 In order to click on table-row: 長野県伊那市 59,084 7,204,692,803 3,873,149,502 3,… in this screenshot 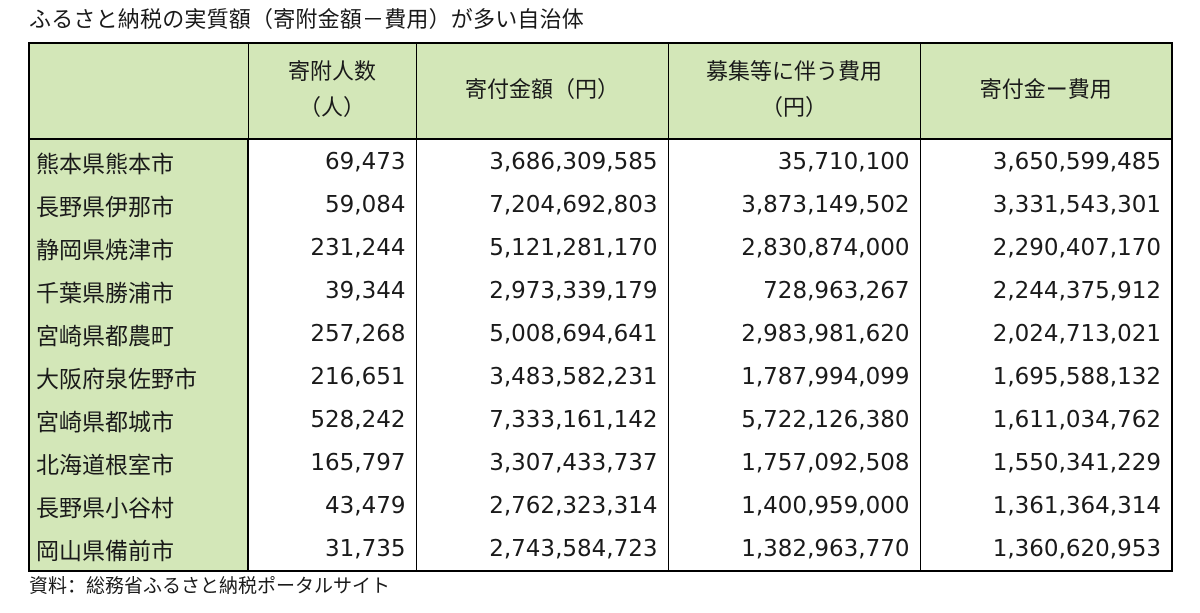, I will do `click(600, 204)`.